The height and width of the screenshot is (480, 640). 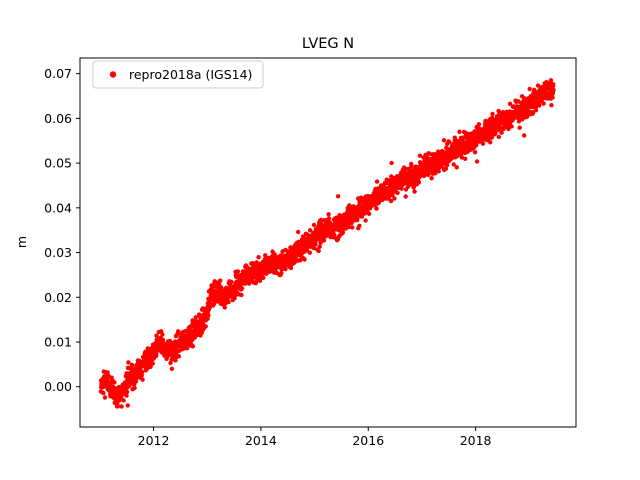 What do you see at coordinates (113, 74) in the screenshot?
I see `legend-marker-icon` at bounding box center [113, 74].